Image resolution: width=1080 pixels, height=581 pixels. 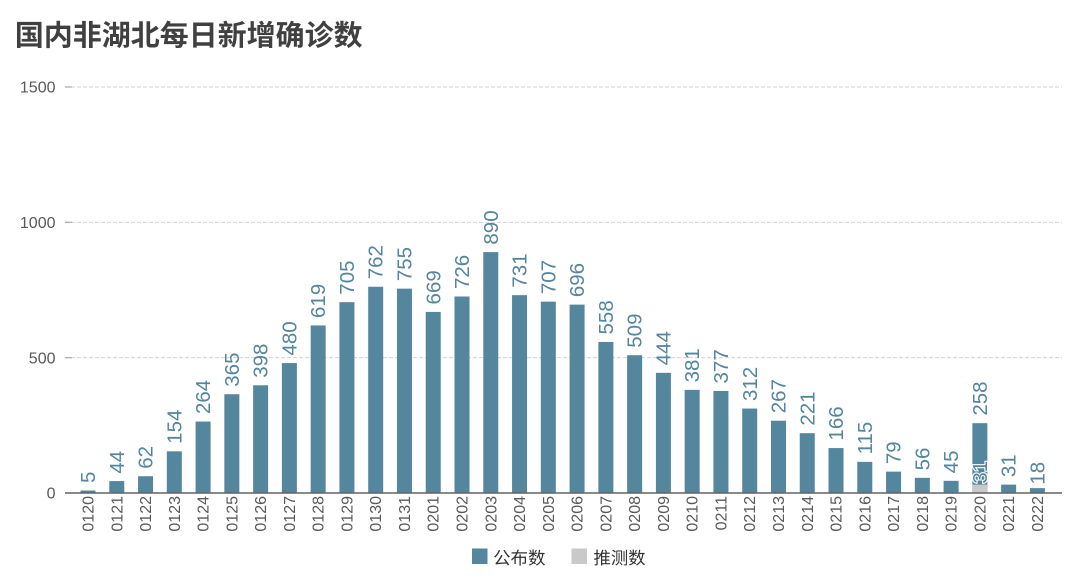 What do you see at coordinates (175, 514) in the screenshot?
I see `svg-text: 0123` at bounding box center [175, 514].